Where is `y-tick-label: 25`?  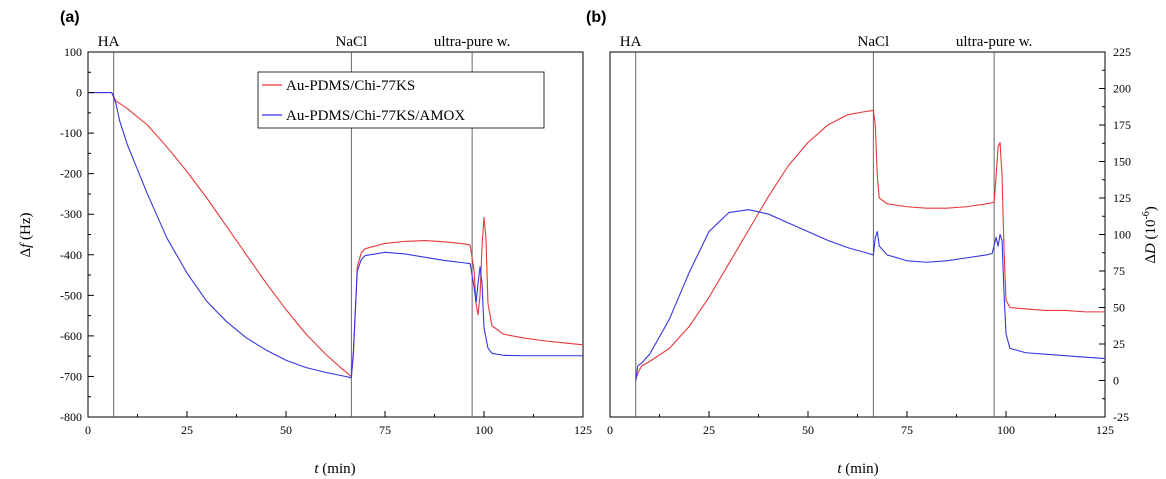
y-tick-label: 25 is located at coordinates (1119, 344).